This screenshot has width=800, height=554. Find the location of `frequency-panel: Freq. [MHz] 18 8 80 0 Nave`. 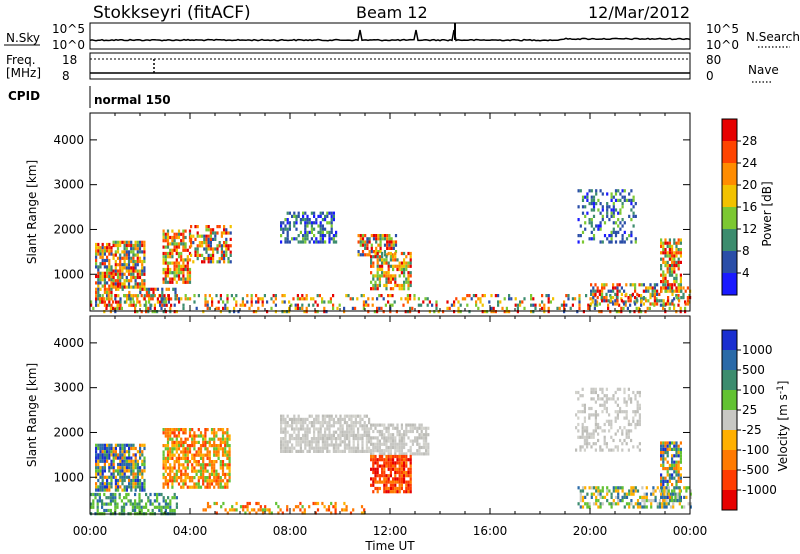

frequency-panel: Freq. [MHz] 18 8 80 0 Nave is located at coordinates (392, 67).